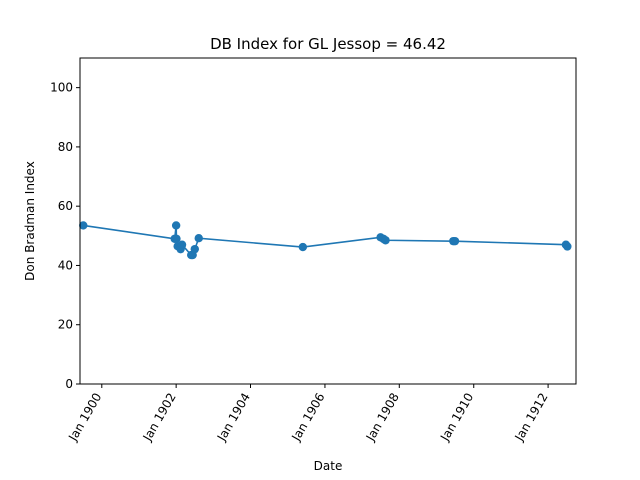 The height and width of the screenshot is (480, 640). What do you see at coordinates (65, 206) in the screenshot?
I see `y-tick-label: 60` at bounding box center [65, 206].